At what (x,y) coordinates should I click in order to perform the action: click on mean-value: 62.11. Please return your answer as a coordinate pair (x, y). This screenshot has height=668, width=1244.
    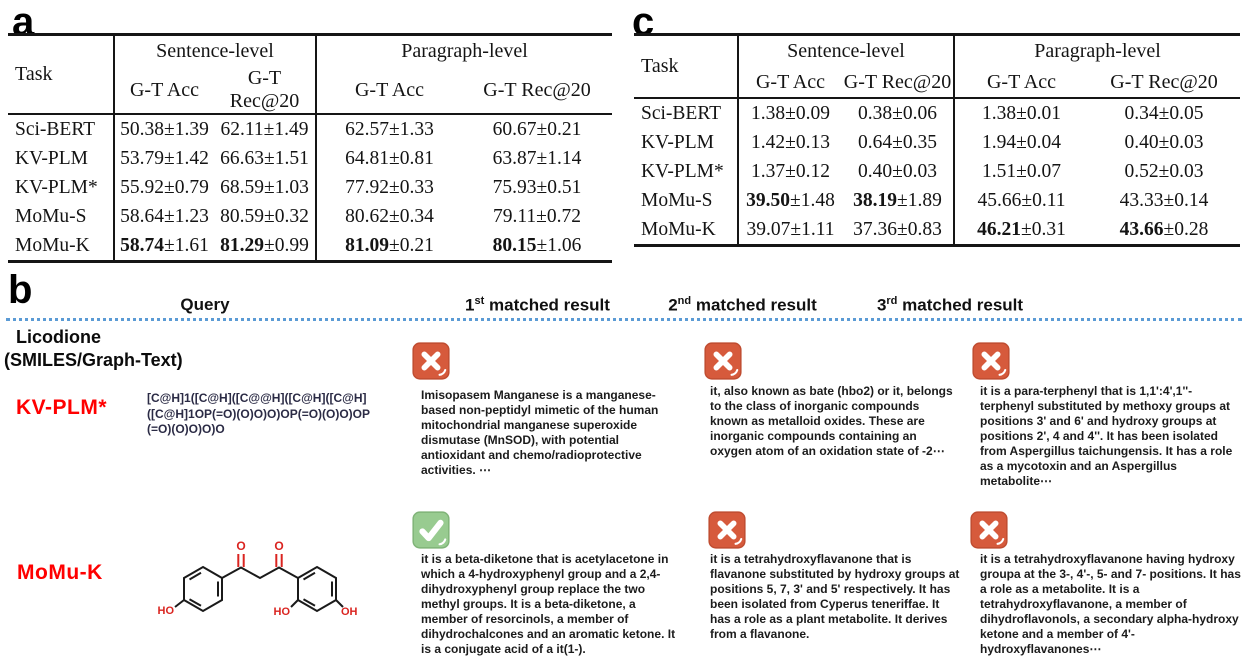
    Looking at the image, I should click on (242, 129).